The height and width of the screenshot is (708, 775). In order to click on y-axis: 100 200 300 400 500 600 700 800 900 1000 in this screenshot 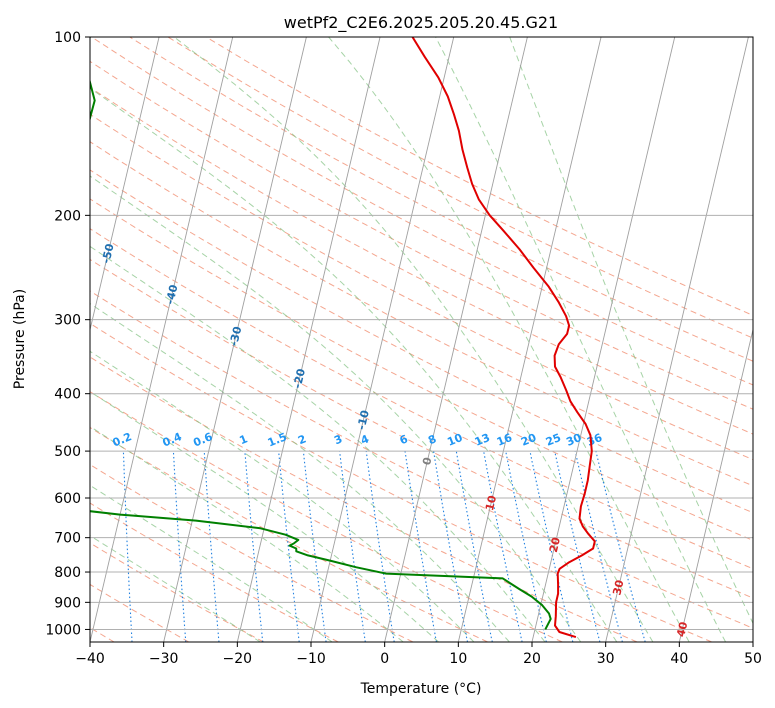, I will do `click(67, 334)`.